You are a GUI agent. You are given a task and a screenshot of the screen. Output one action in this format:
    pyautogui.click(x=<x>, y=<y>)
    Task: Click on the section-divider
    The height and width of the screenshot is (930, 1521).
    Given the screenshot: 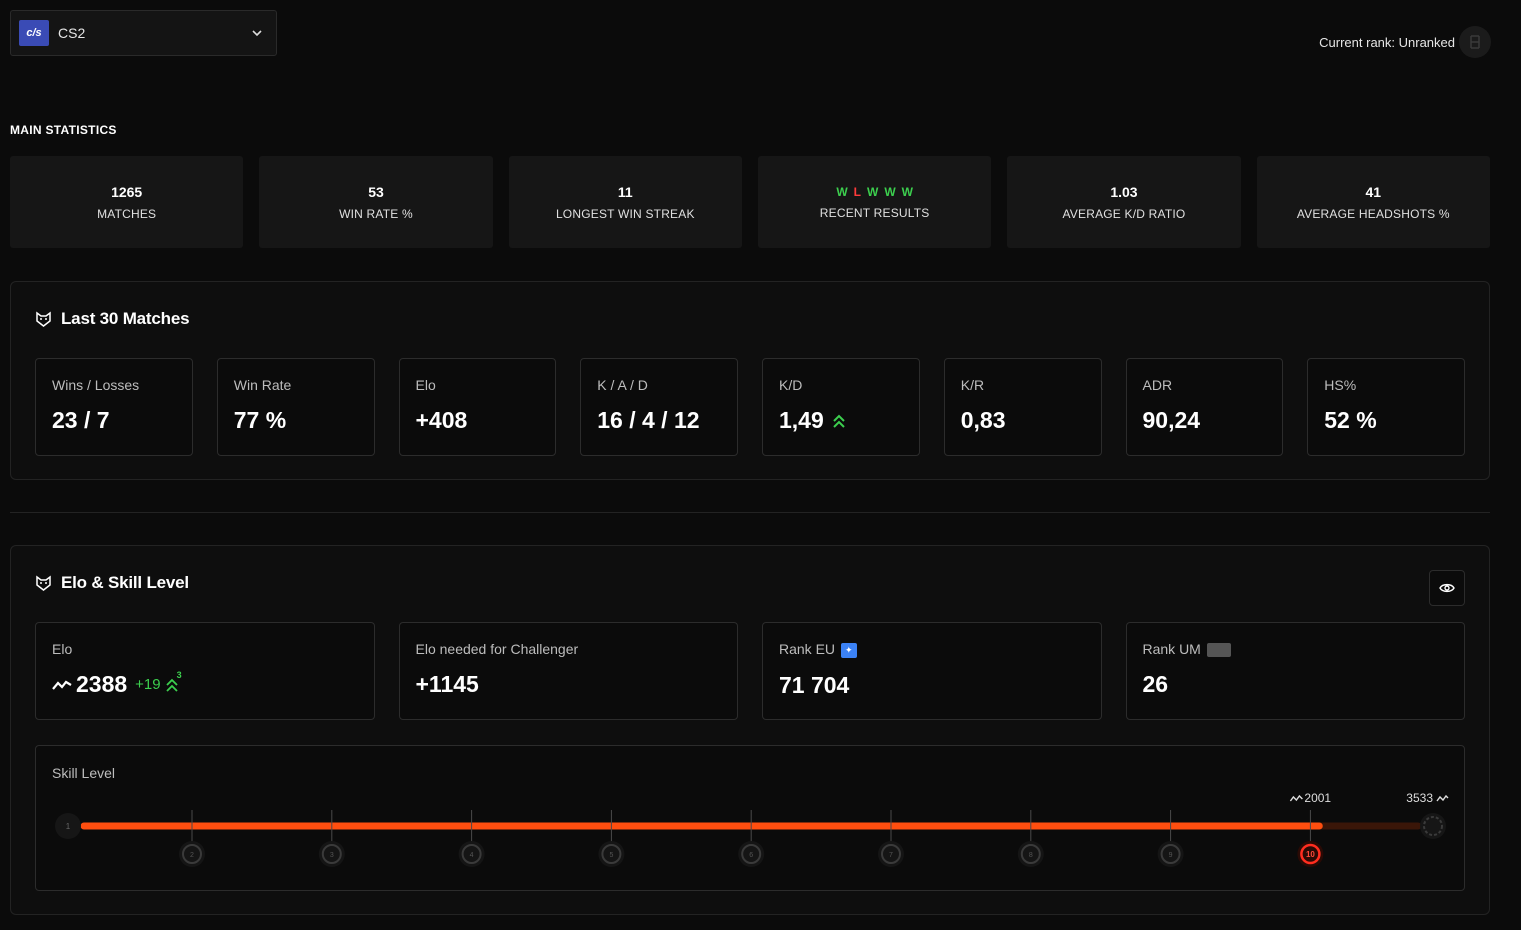 What is the action you would take?
    pyautogui.click(x=750, y=512)
    